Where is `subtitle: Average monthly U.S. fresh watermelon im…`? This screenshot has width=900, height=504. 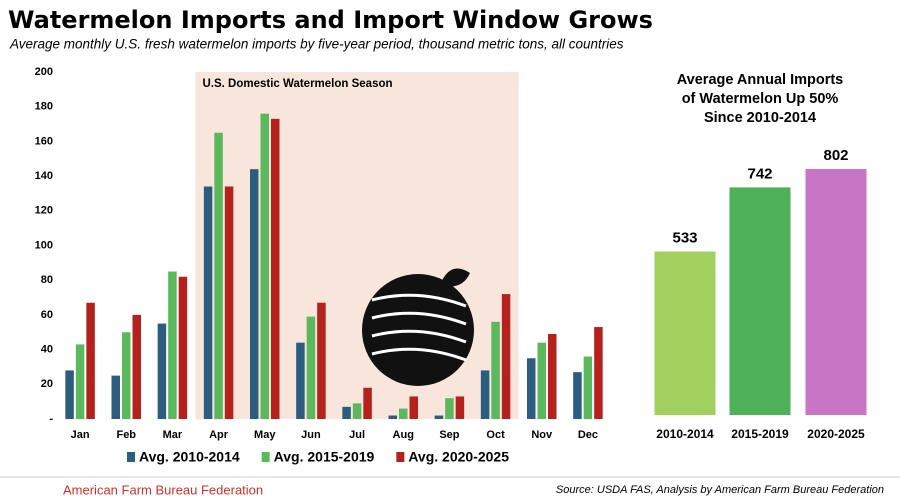
subtitle: Average monthly U.S. fresh watermelon im… is located at coordinates (316, 44).